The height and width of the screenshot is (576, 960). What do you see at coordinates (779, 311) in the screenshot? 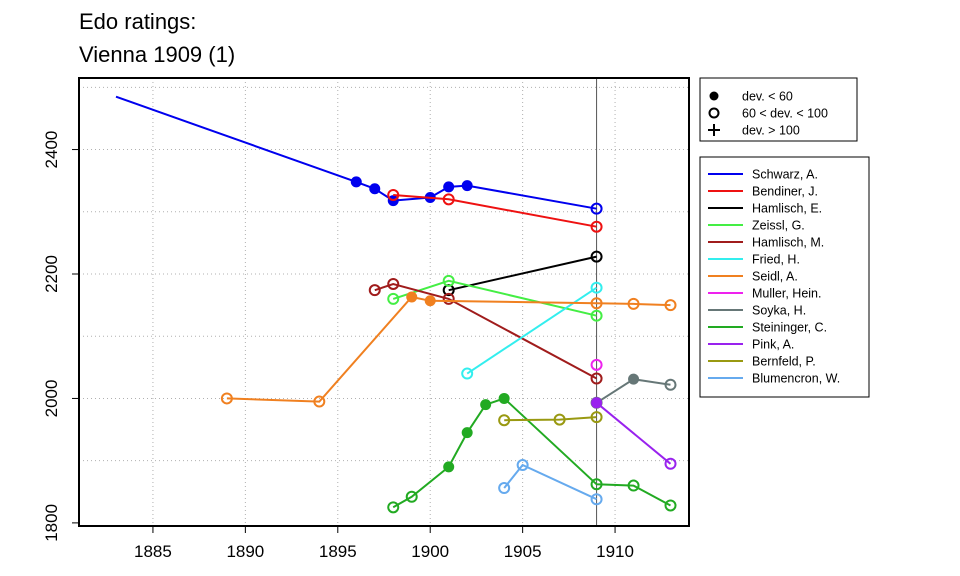
I see `legend-entry-label: Soyka, H.` at bounding box center [779, 311].